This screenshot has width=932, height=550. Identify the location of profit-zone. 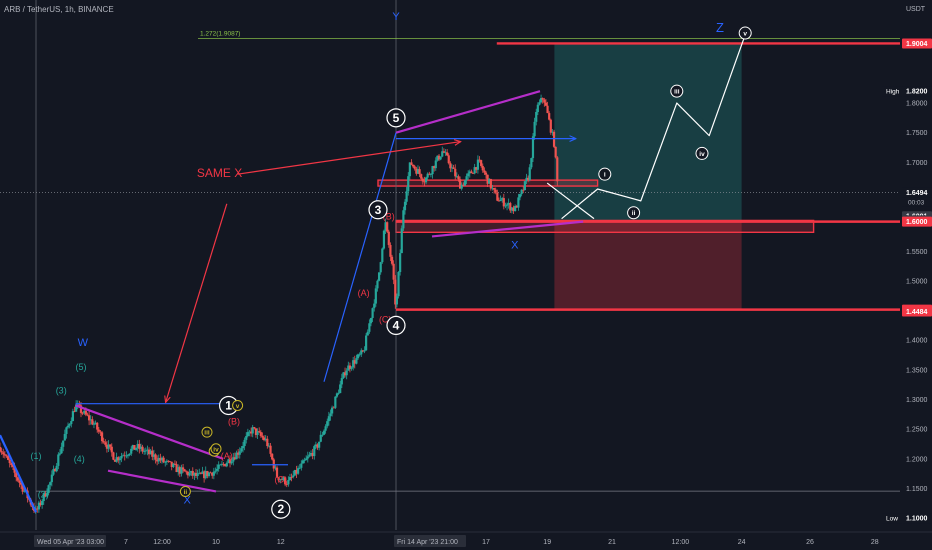
(648, 132).